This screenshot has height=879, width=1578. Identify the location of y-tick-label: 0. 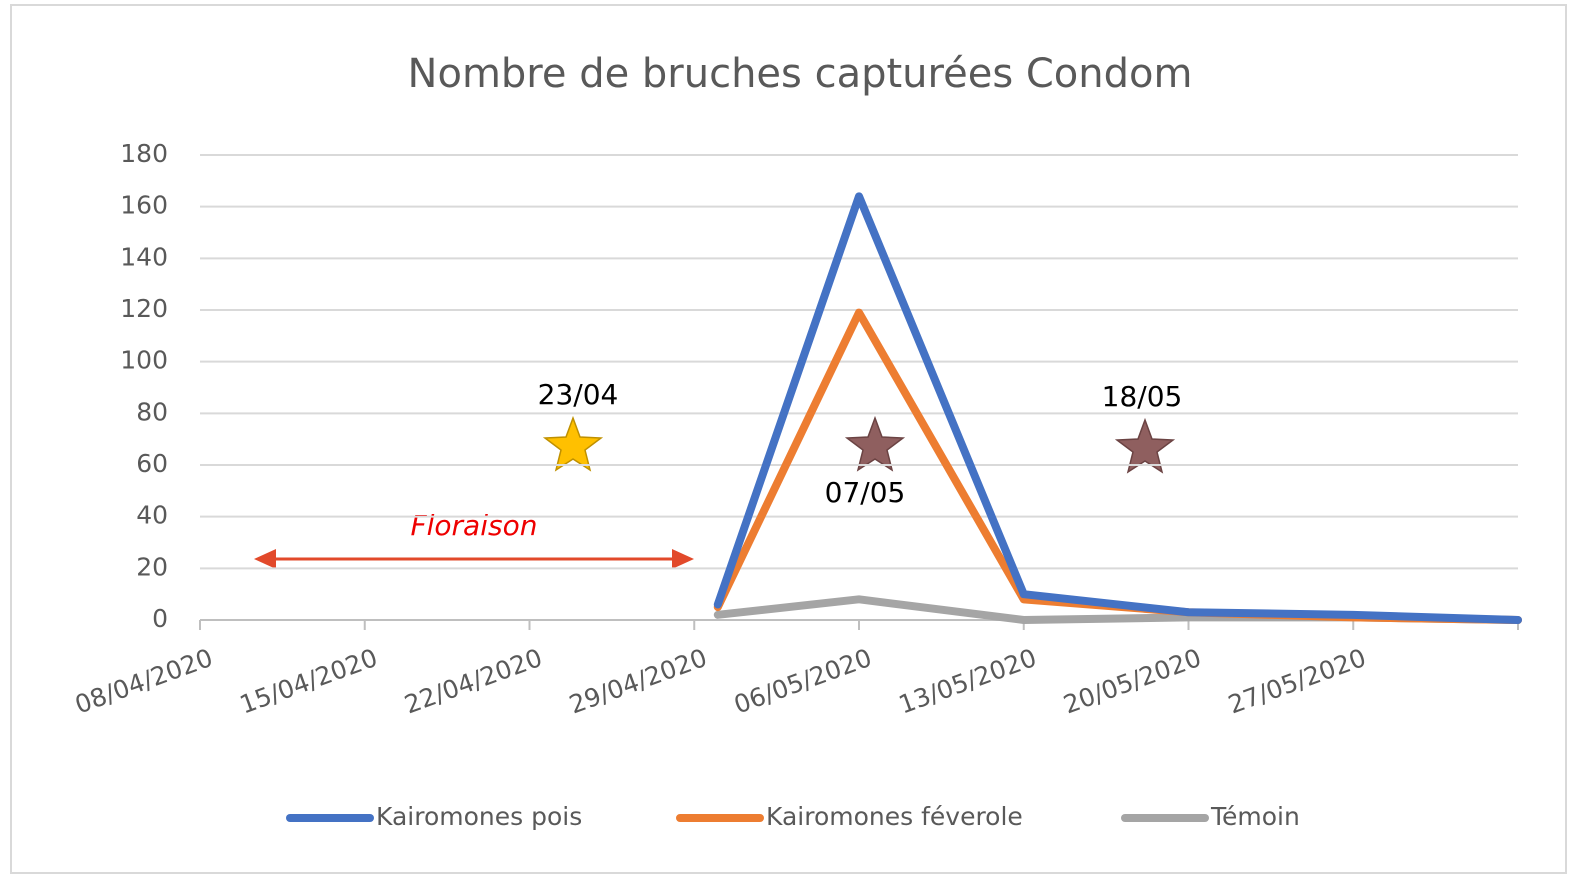
(160, 618).